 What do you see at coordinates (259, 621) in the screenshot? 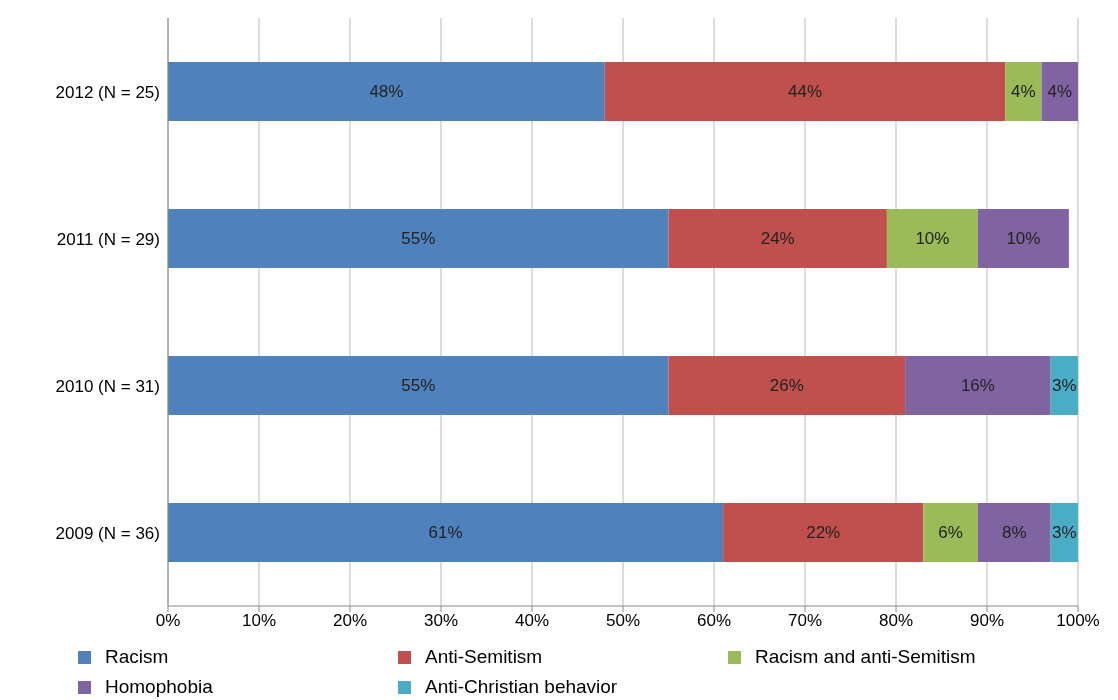
I see `x-tick-label: 10%` at bounding box center [259, 621].